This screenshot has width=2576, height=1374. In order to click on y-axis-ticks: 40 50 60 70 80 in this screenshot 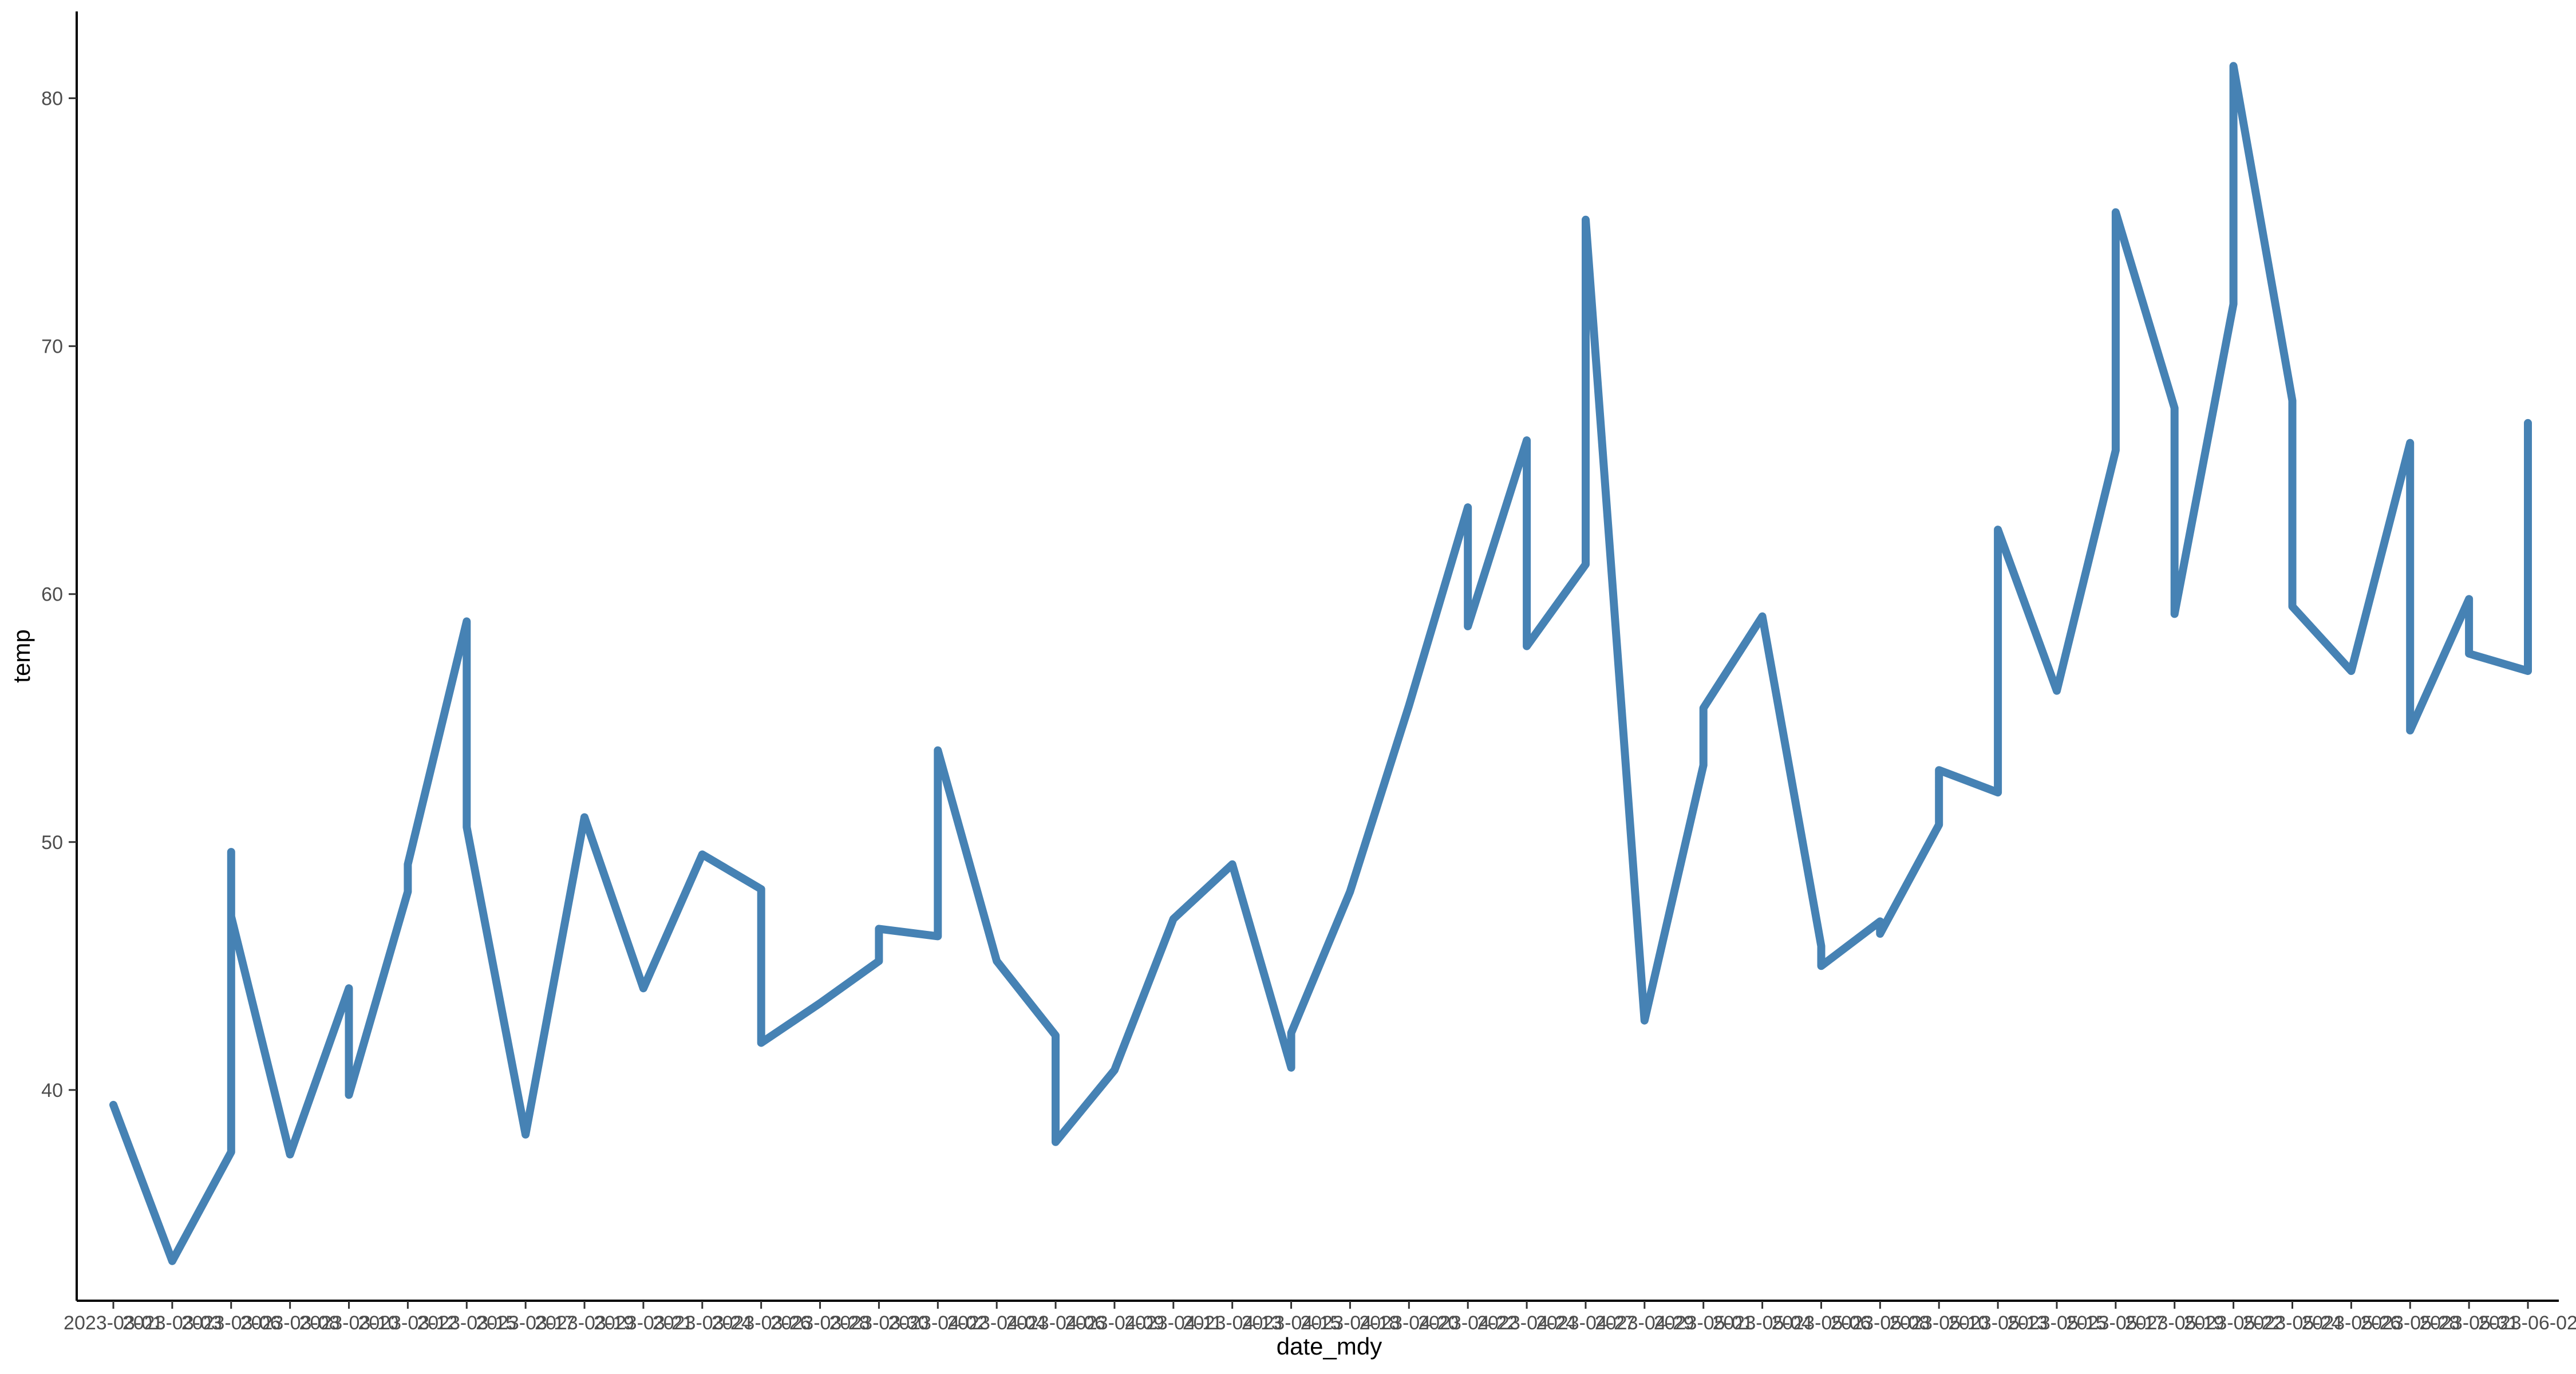, I will do `click(59, 594)`.